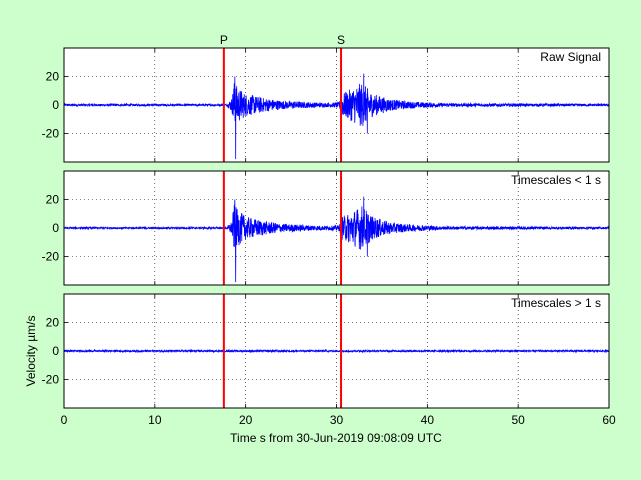 Image resolution: width=641 pixels, height=480 pixels. Describe the element at coordinates (428, 420) in the screenshot. I see `x-tick-label: 40` at that location.